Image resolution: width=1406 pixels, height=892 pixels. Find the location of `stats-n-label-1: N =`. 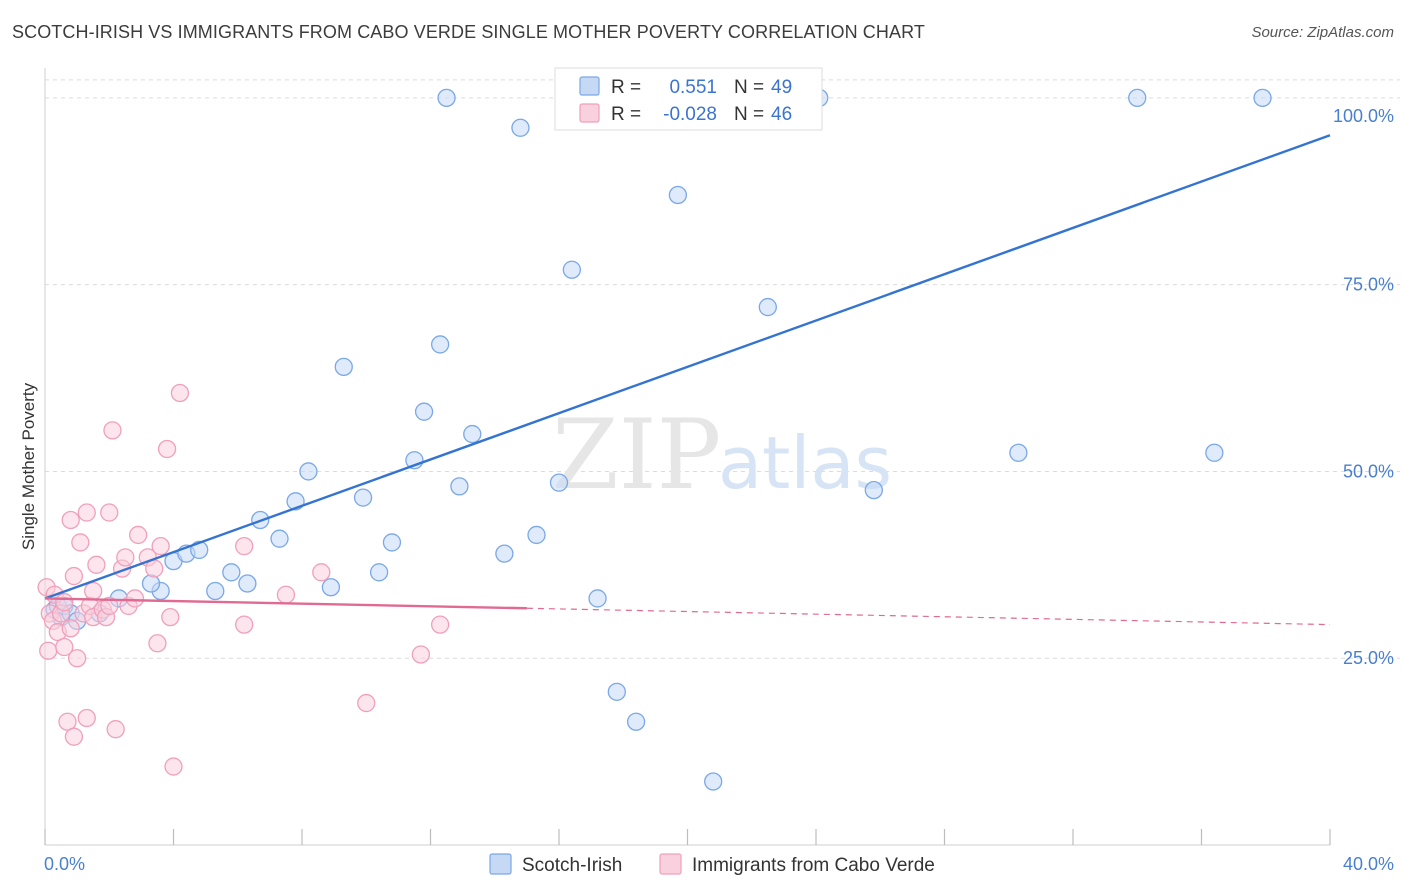

stats-n-label-1: N = is located at coordinates (749, 114).